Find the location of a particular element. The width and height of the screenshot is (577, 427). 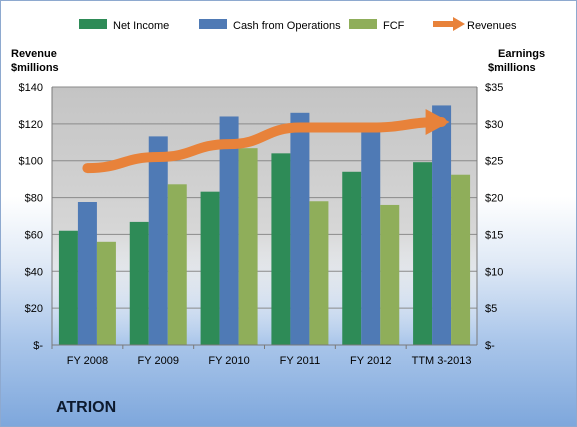

left-tick-label: $40 is located at coordinates (34, 272).